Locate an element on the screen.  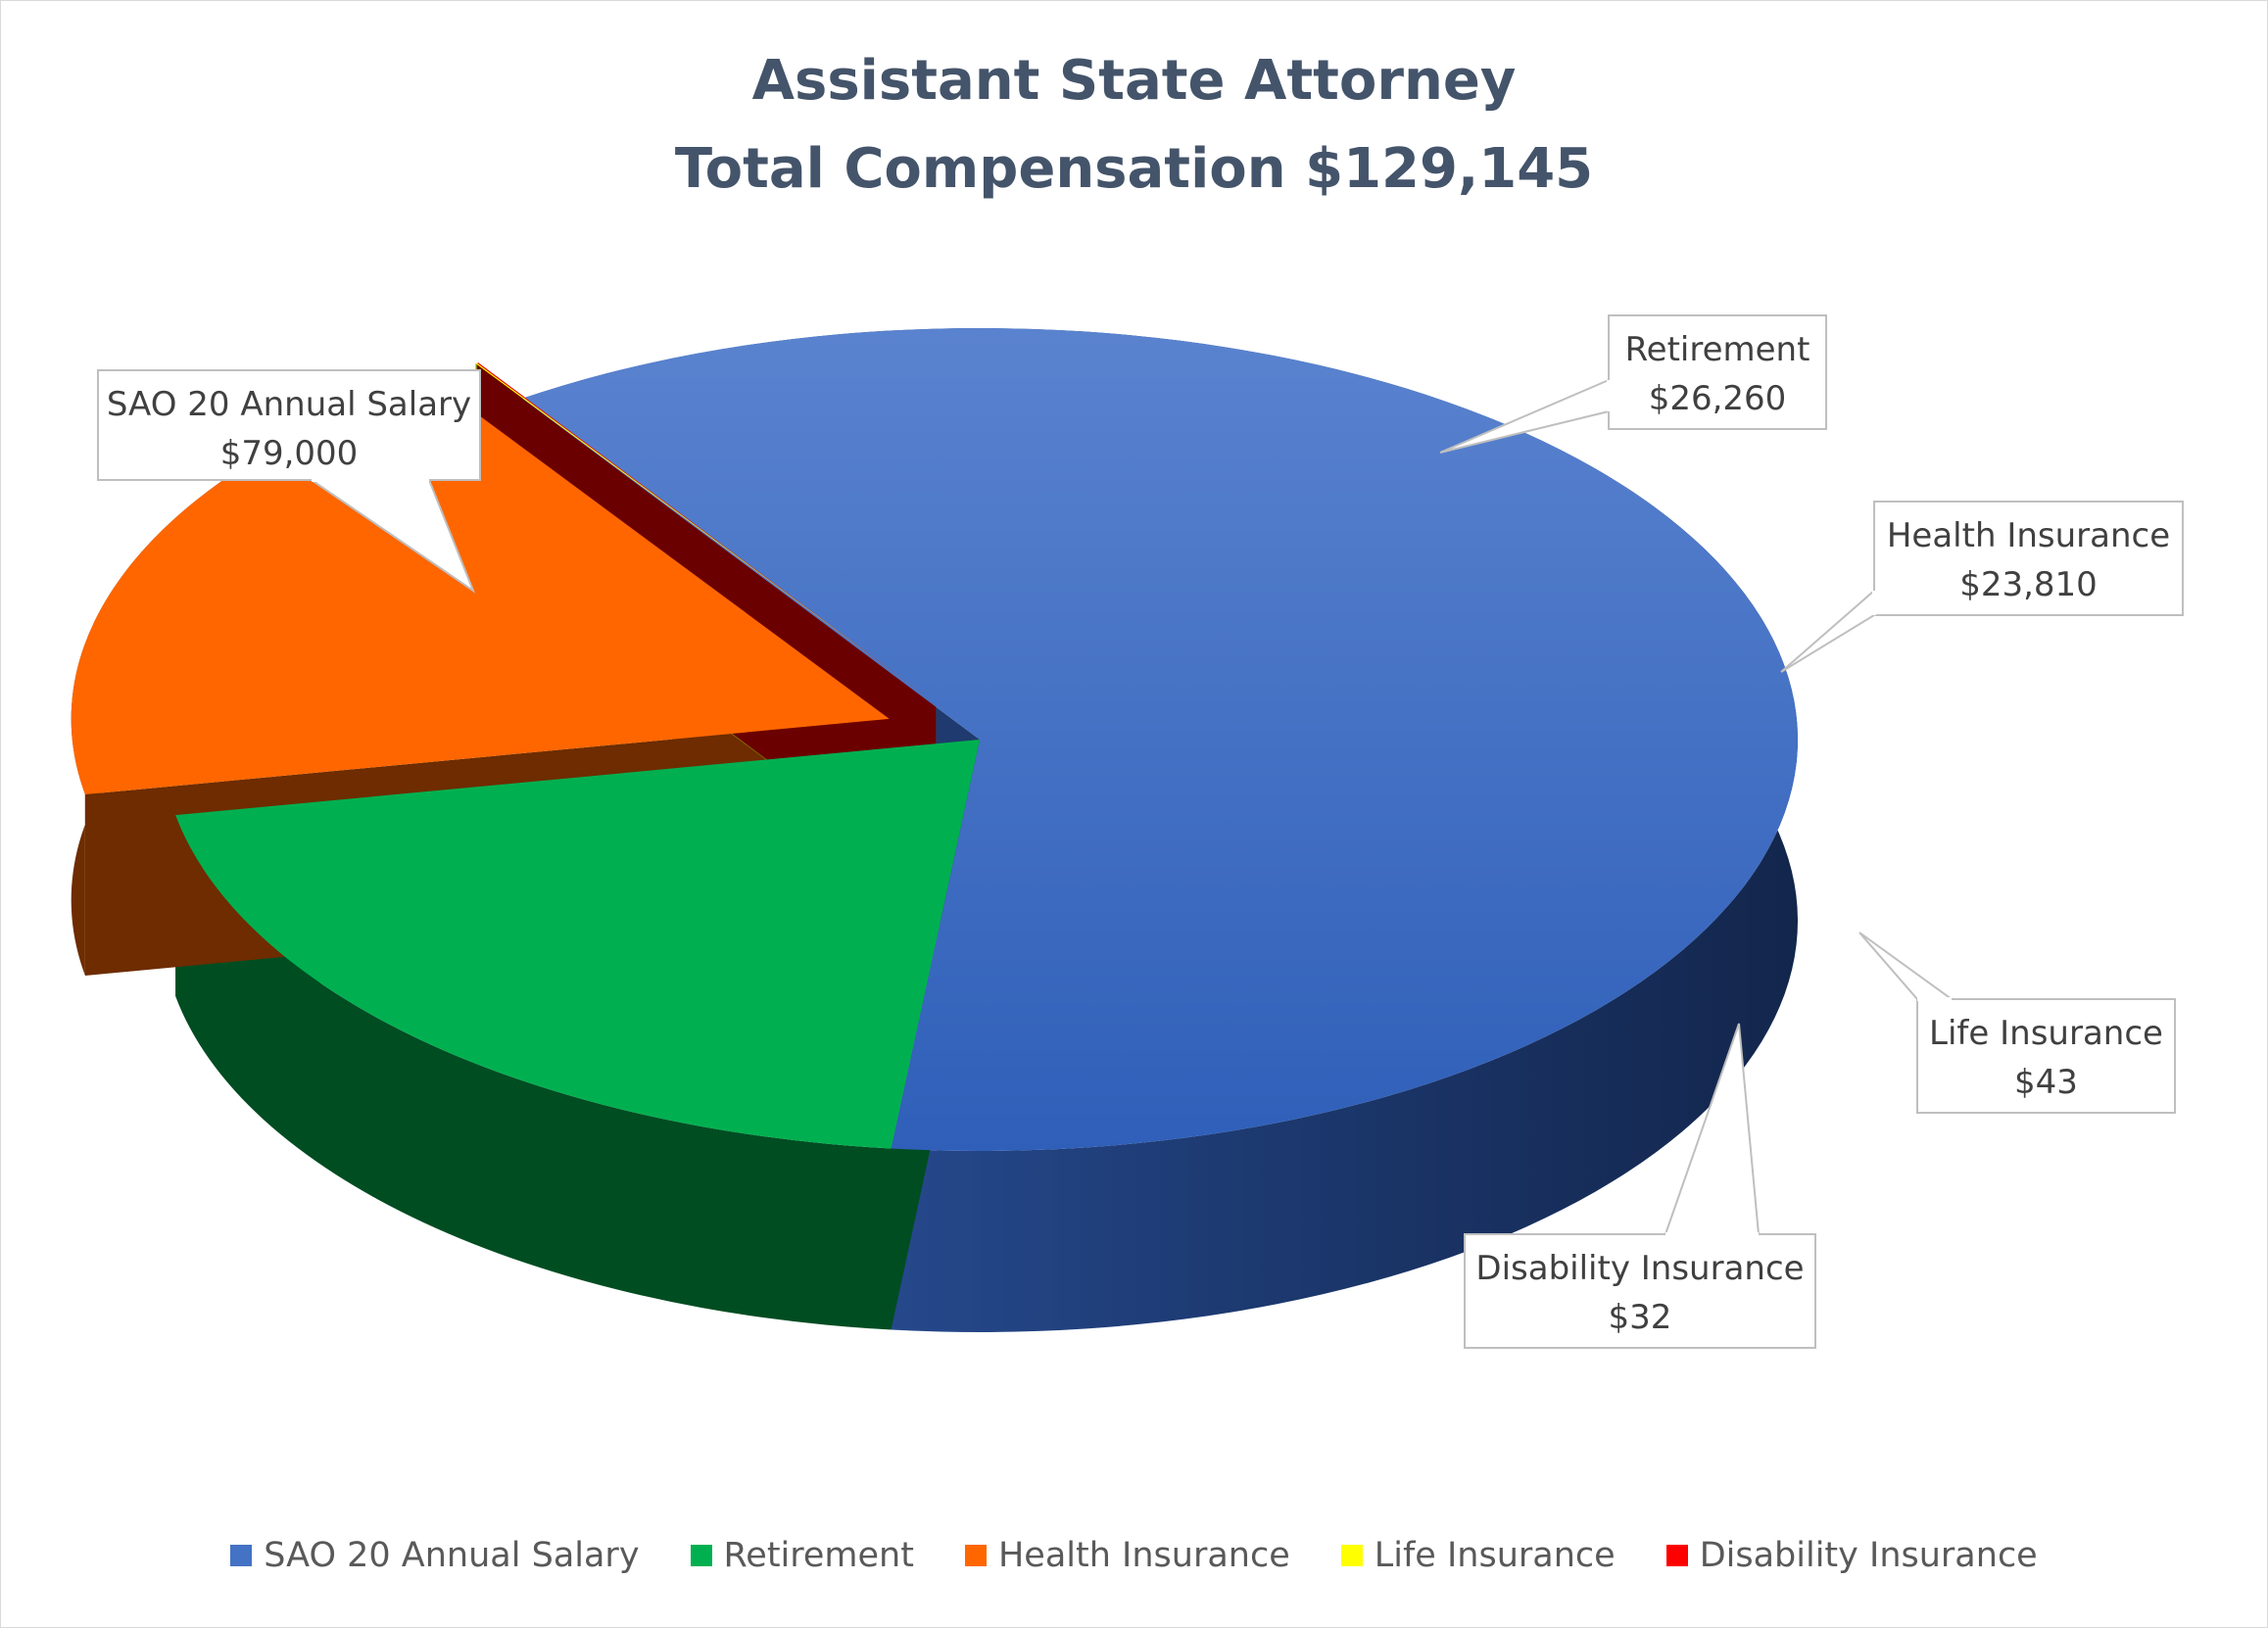
callout-box-disability-insurance is located at coordinates (1640, 1291).